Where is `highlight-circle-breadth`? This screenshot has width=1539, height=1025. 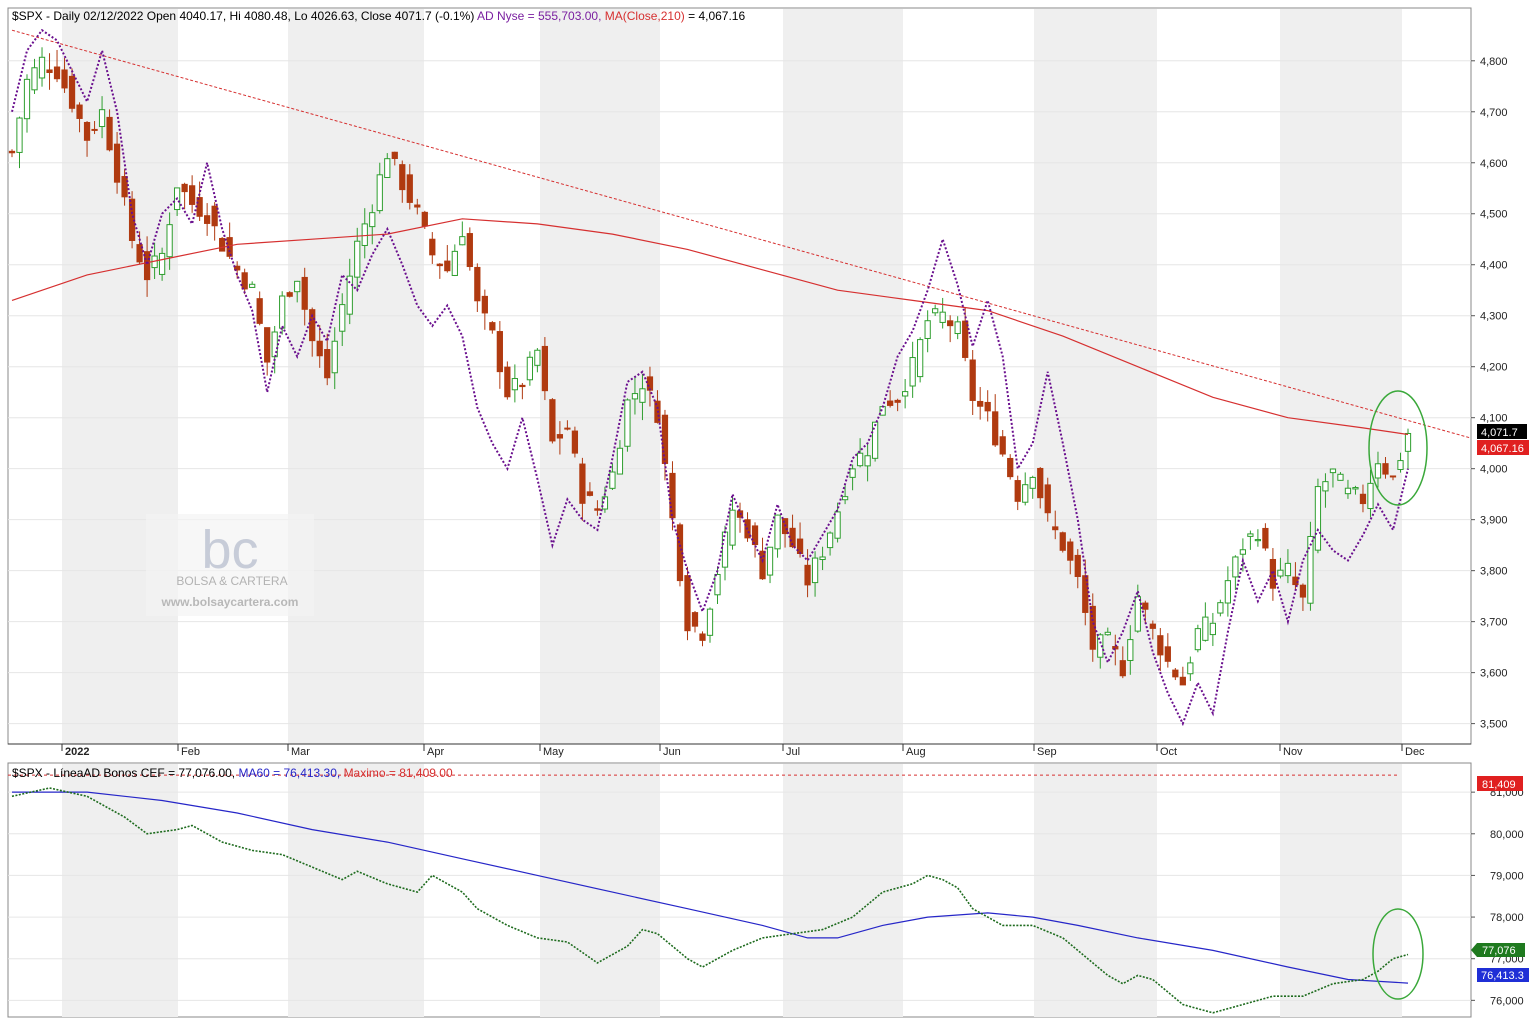
highlight-circle-breadth is located at coordinates (1398, 954).